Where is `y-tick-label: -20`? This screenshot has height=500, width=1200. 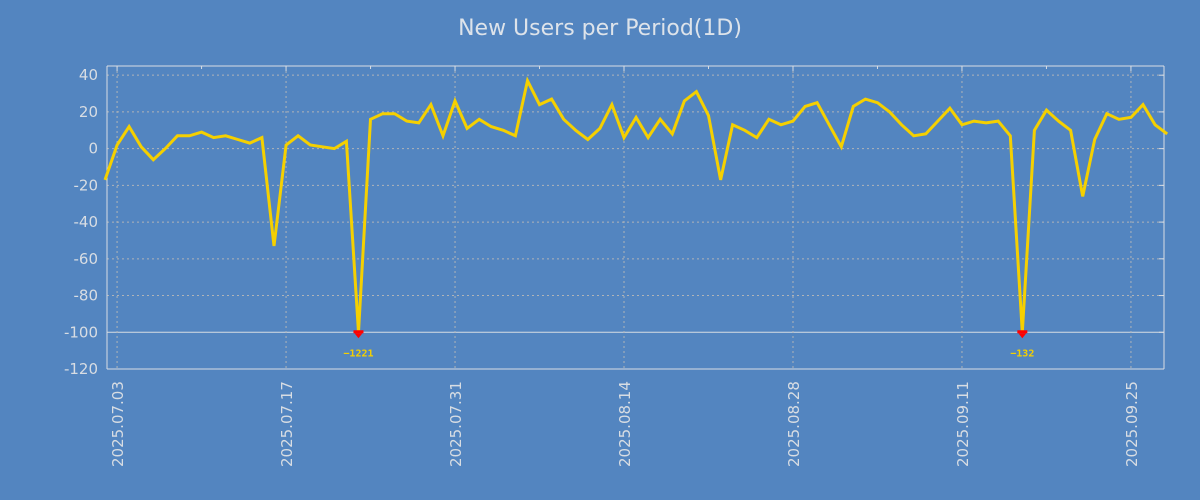 y-tick-label: -20 is located at coordinates (86, 185).